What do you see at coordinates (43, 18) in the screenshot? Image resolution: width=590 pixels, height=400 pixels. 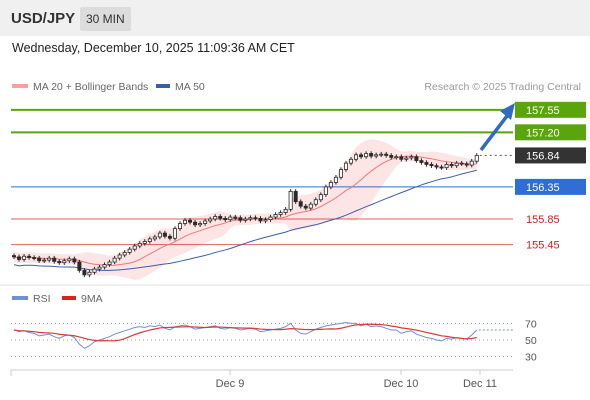 I see `symbol-title: USD/JPY` at bounding box center [43, 18].